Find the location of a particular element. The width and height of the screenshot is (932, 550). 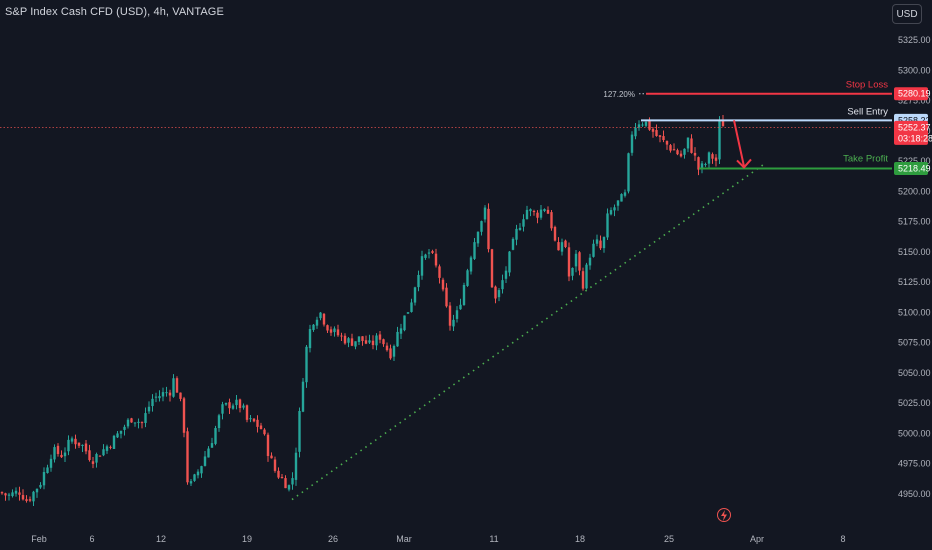

stop-loss-price: 5280.19 is located at coordinates (914, 94).